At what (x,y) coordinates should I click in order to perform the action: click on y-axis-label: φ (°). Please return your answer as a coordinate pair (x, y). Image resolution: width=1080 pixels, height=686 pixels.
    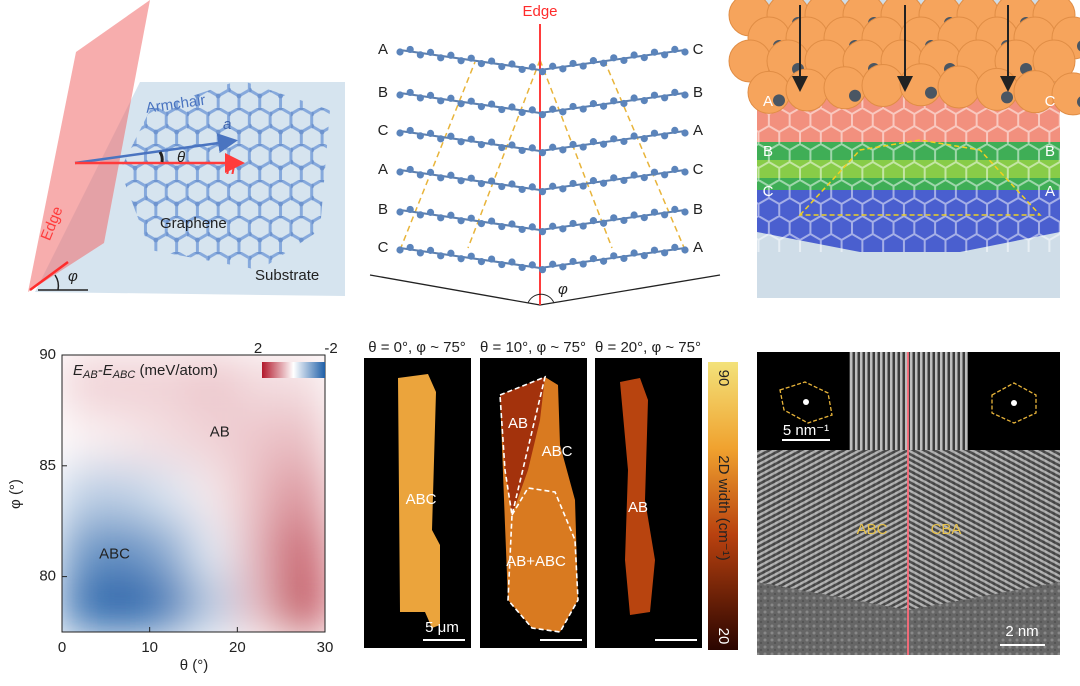
    Looking at the image, I should click on (15, 494).